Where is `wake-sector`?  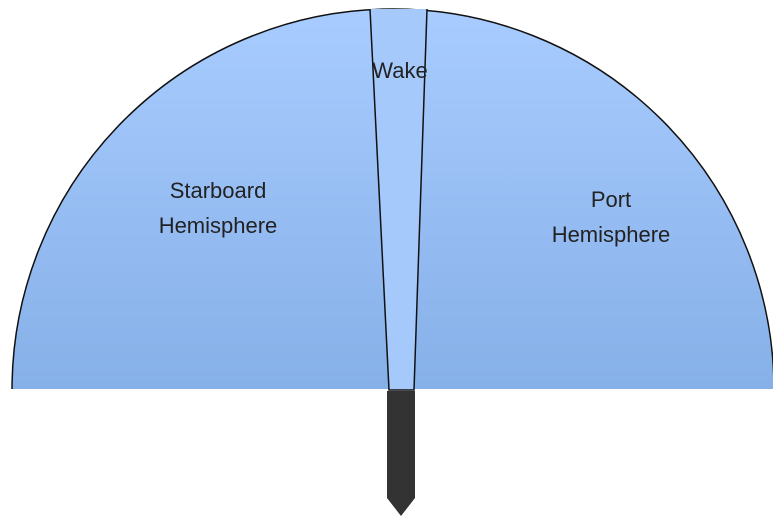 wake-sector is located at coordinates (398, 199).